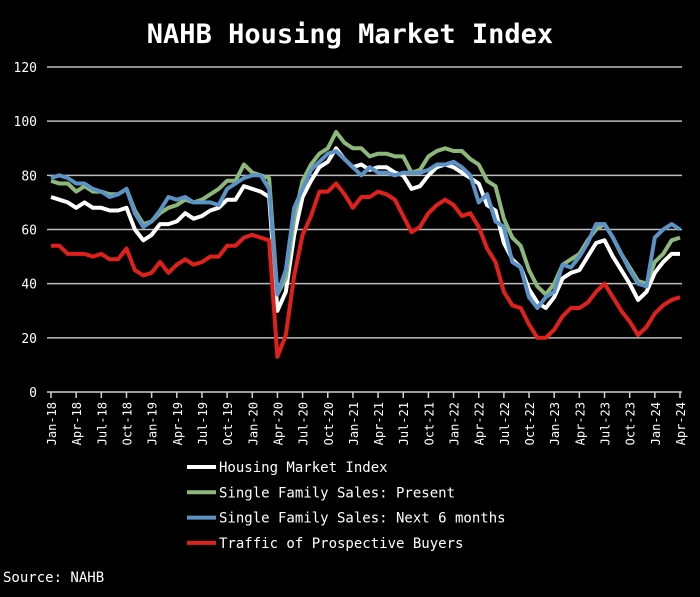 The image size is (700, 597). I want to click on x-tick-label: Jan-20, so click(253, 423).